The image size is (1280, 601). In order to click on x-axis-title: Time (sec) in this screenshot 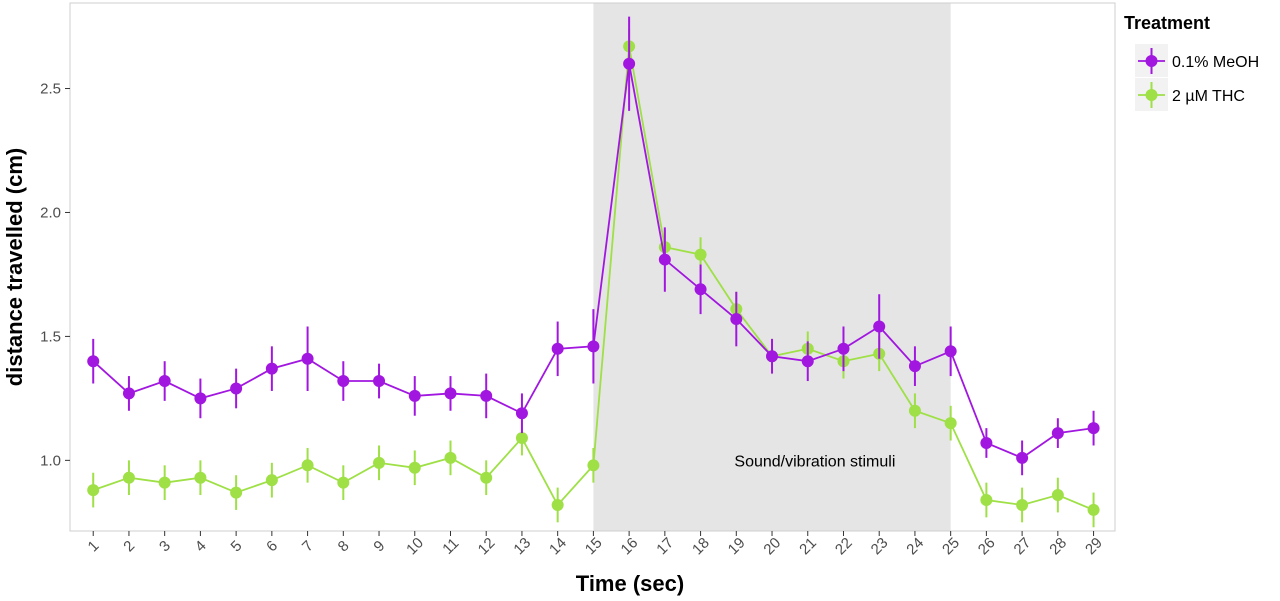, I will do `click(630, 583)`.